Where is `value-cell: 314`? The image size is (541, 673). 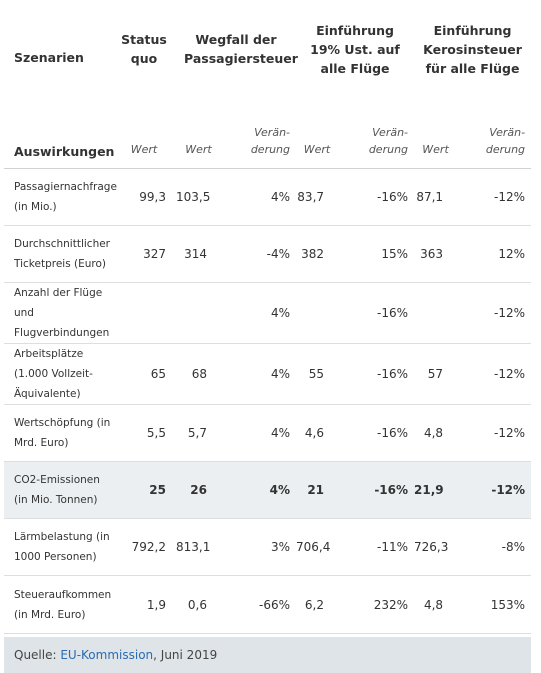 value-cell: 314 is located at coordinates (198, 254).